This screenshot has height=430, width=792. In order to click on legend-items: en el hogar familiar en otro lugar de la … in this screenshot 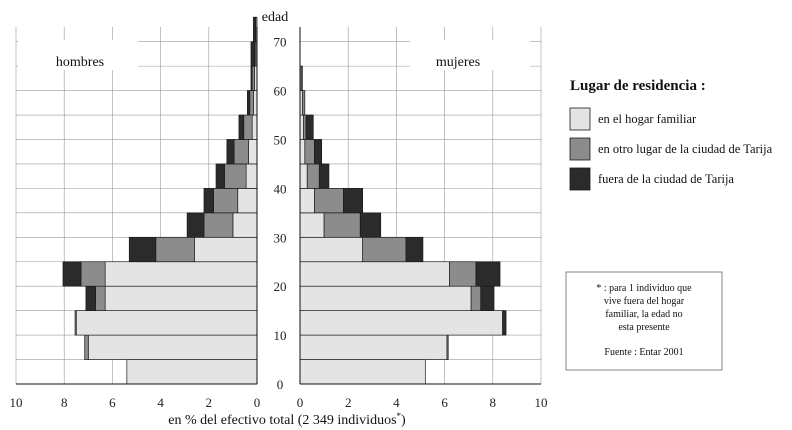, I will do `click(671, 149)`.